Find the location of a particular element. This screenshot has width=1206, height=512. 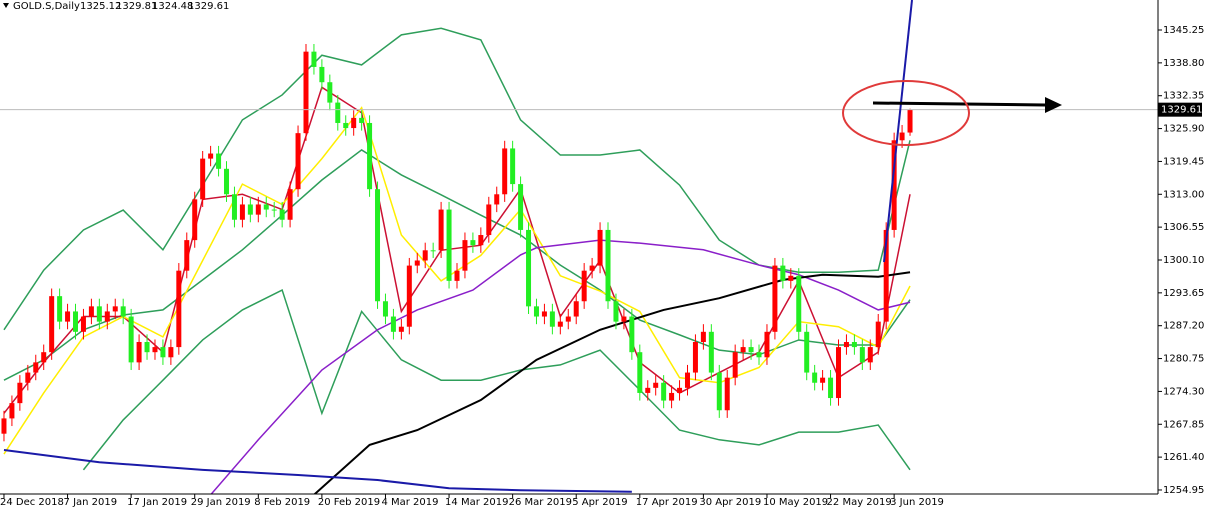

arrow-shaft is located at coordinates (959, 104).